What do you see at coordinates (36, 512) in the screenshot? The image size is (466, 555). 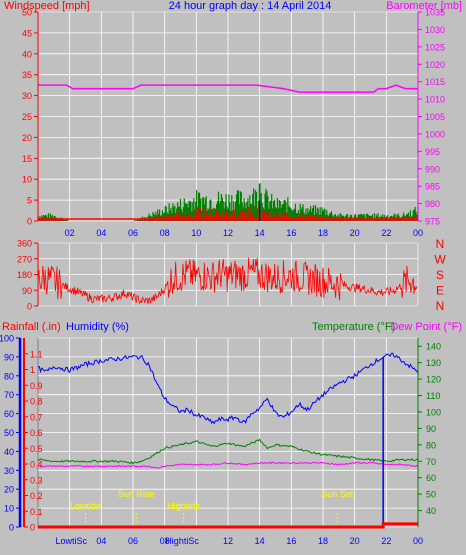 I see `rainfall-tick-label: 0.1` at bounding box center [36, 512].